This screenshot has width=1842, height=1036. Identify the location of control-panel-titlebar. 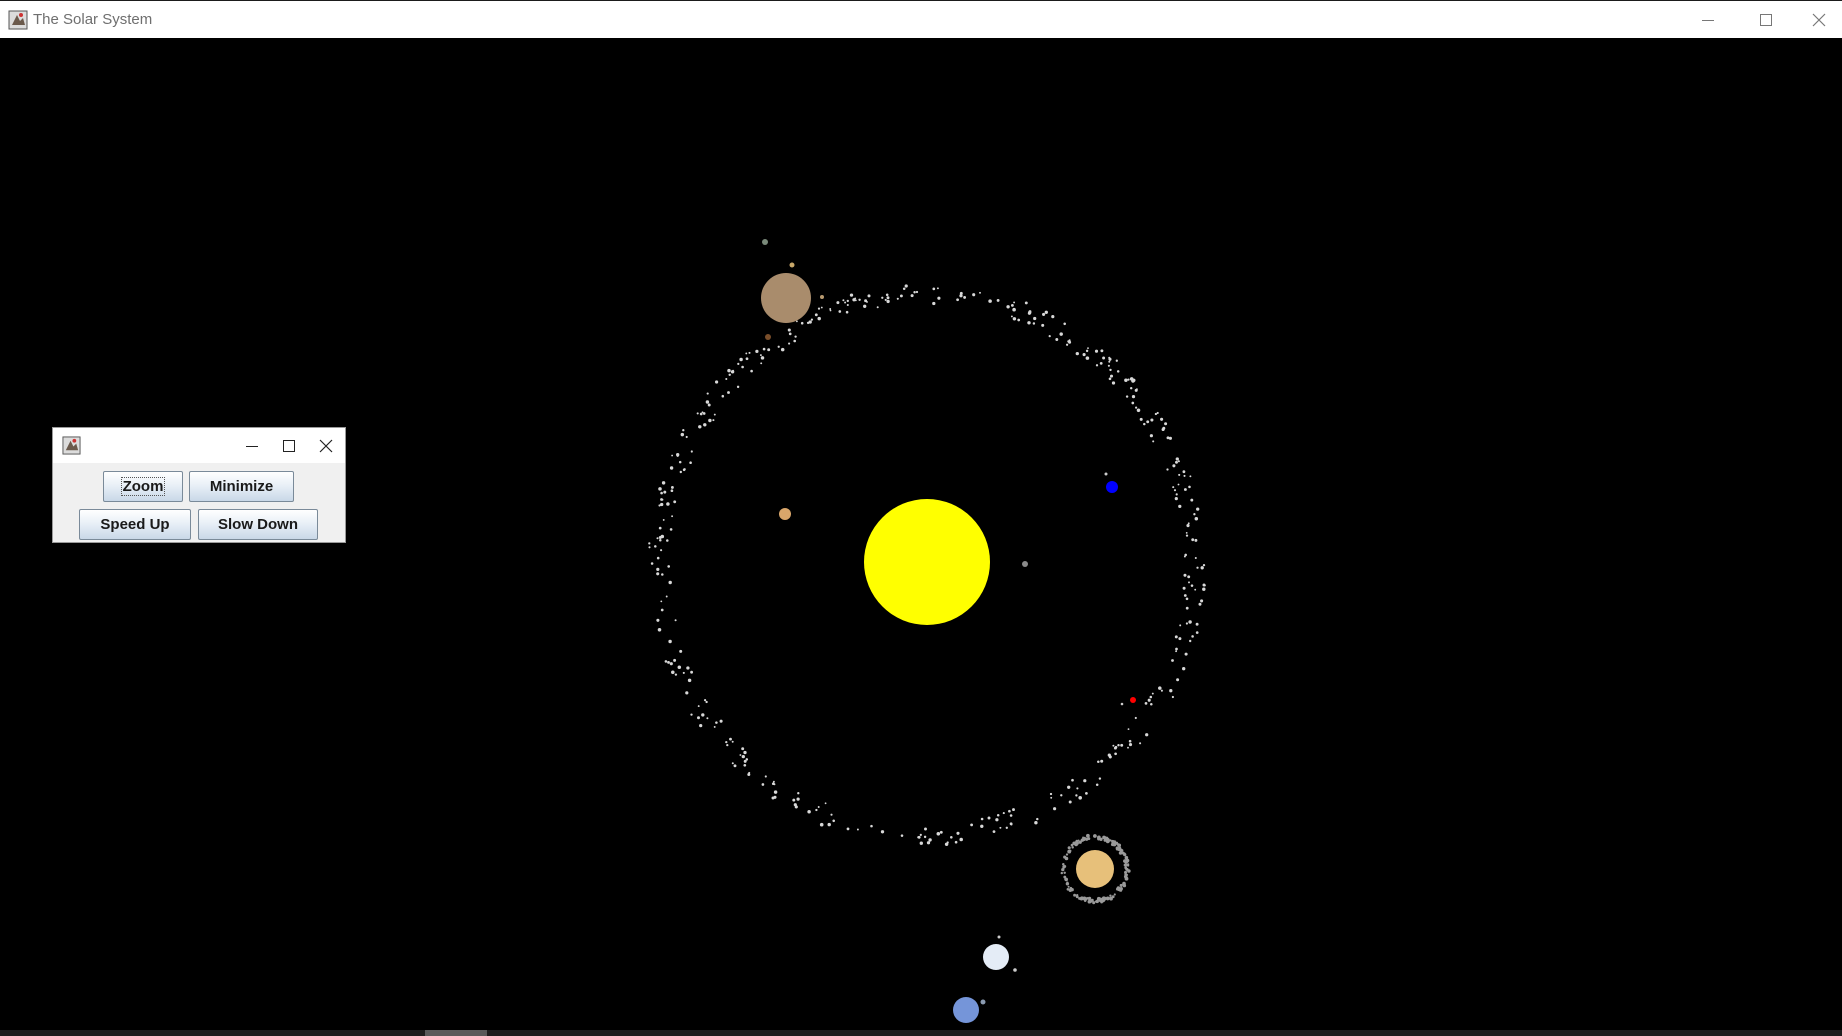
(199, 445).